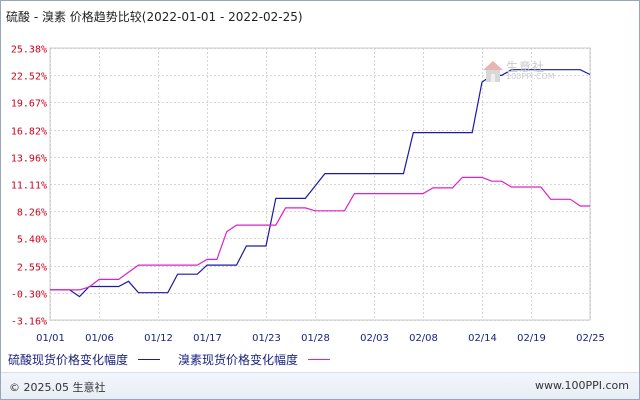  I want to click on x-tick-label: 01/28, so click(315, 338).